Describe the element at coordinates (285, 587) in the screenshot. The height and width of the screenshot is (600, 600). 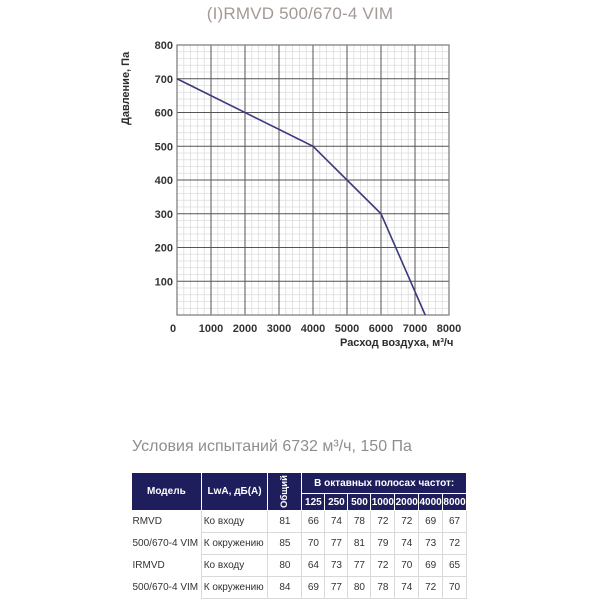
I see `total-value: 84` at that location.